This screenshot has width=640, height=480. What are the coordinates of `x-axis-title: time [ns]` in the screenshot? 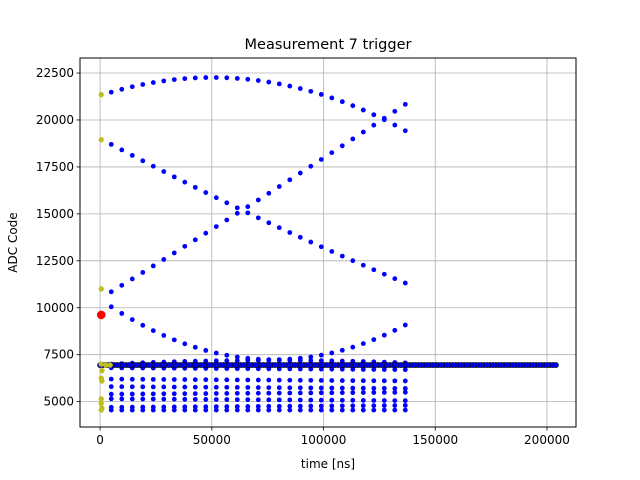 It's located at (328, 464).